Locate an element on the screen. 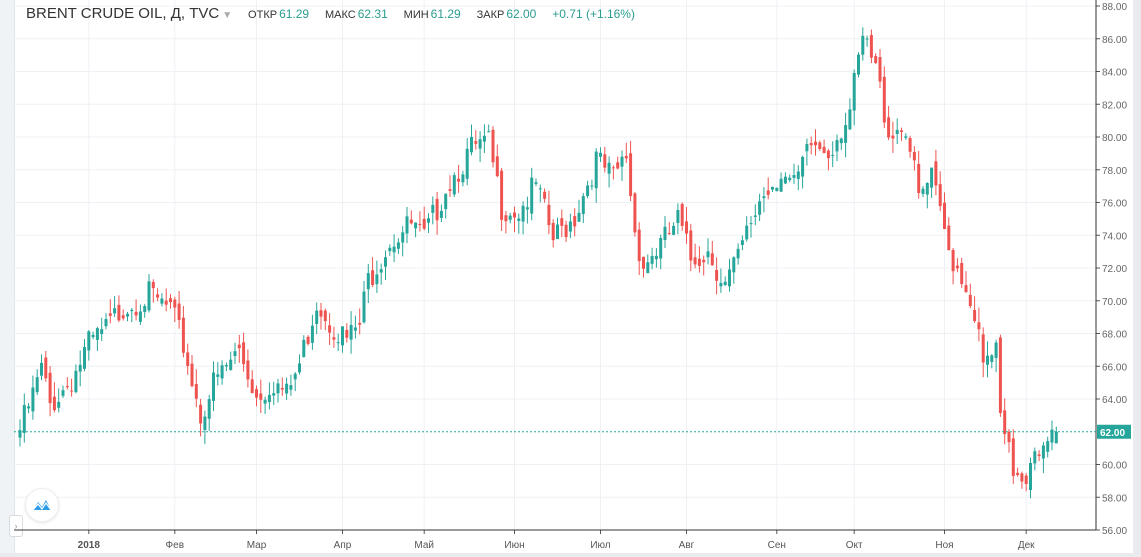  scrollbar is located at coordinates (1137, 278).